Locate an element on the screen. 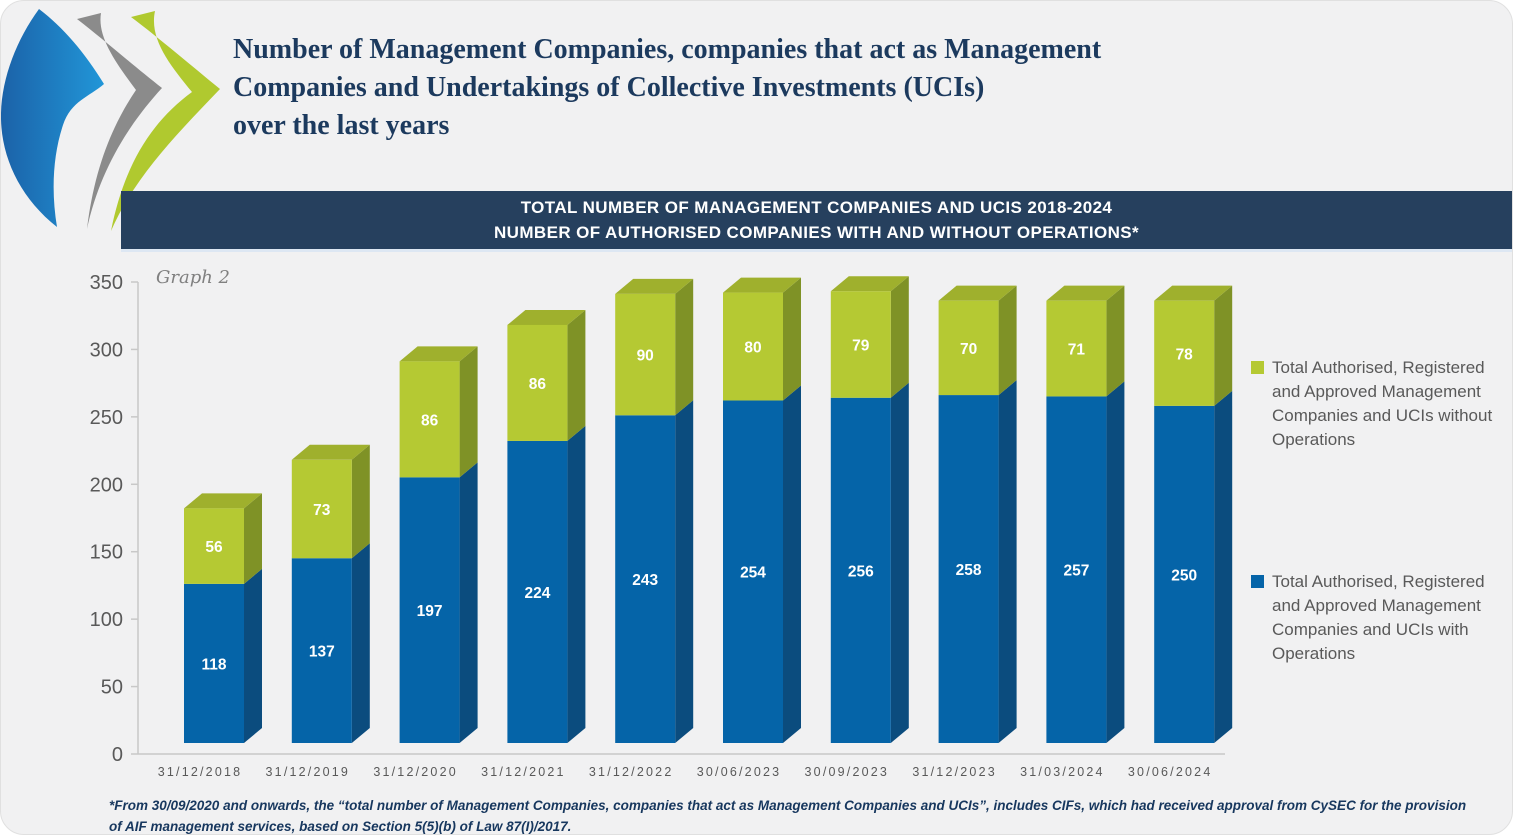 The height and width of the screenshot is (835, 1513). logo-green-chevron-icon is located at coordinates (165, 121).